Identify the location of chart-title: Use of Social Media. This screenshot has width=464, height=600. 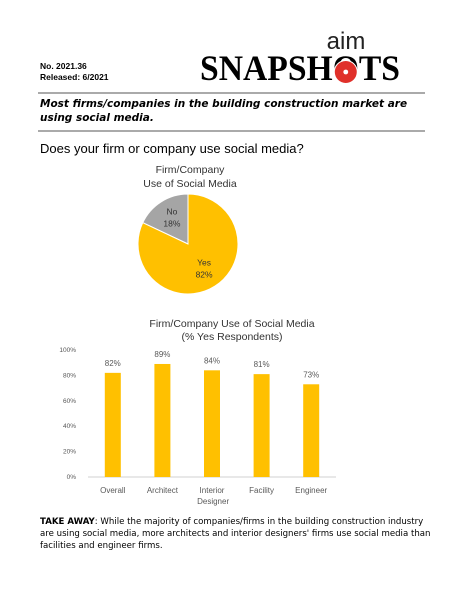
(190, 184).